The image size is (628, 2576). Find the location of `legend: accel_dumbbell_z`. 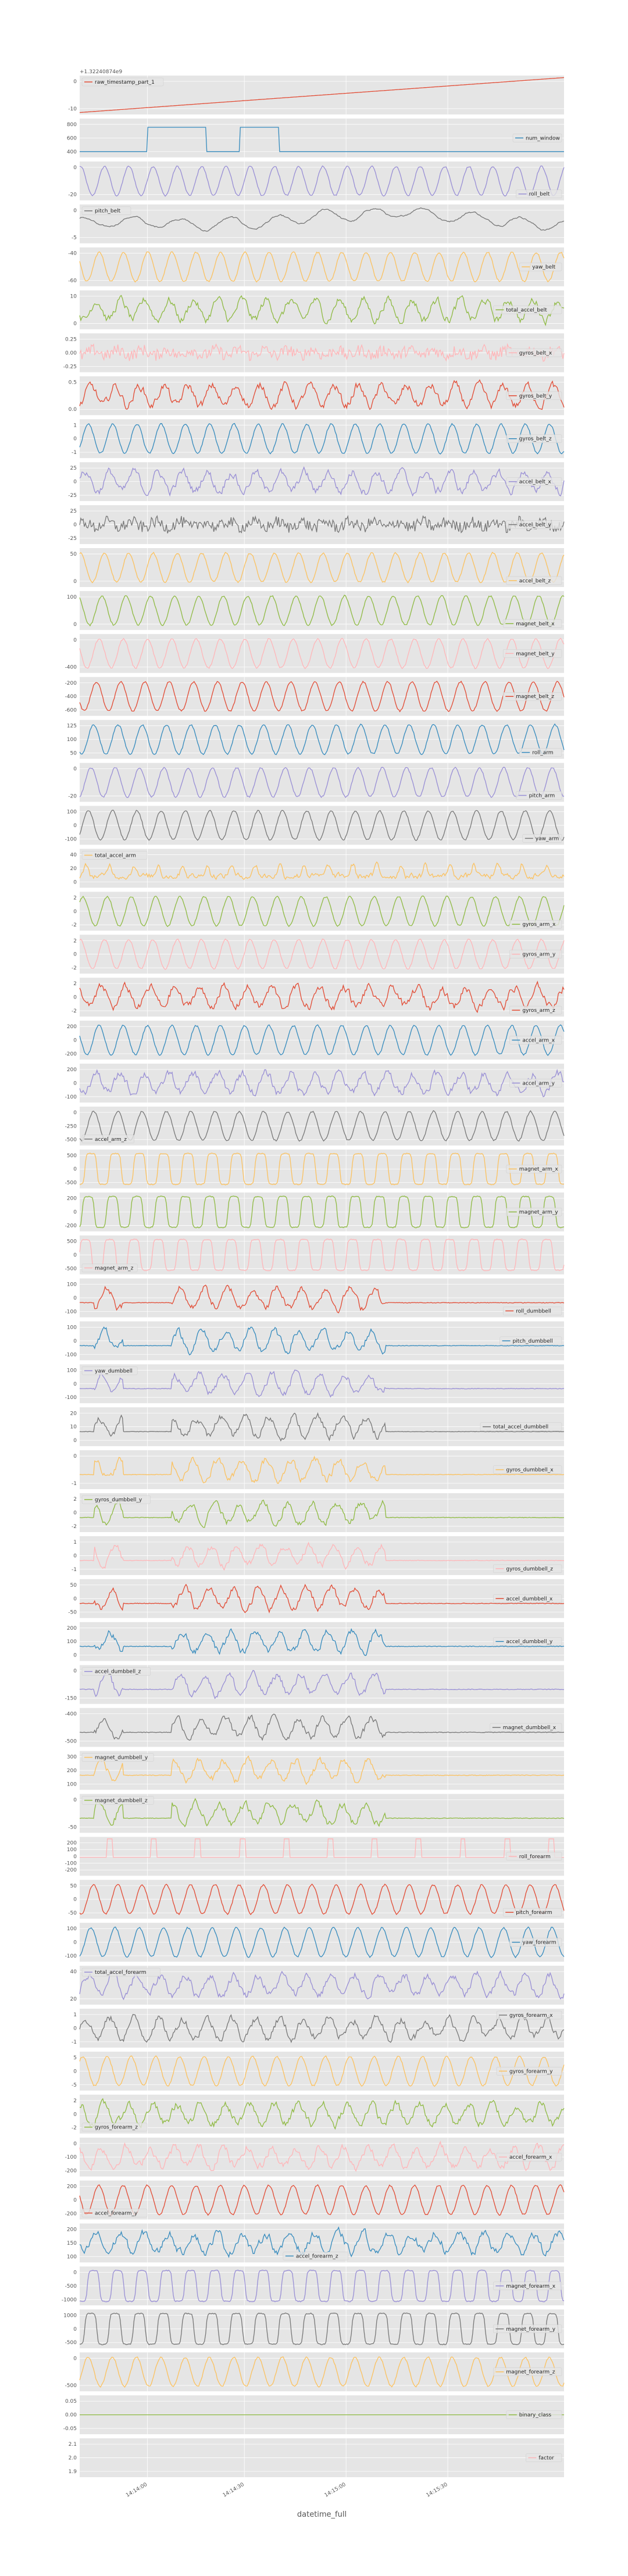

legend: accel_dumbbell_z is located at coordinates (116, 1672).